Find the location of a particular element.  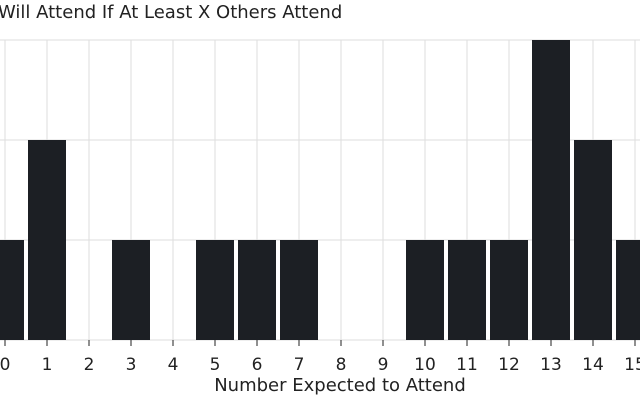

x-tick-label: 13 is located at coordinates (551, 365).